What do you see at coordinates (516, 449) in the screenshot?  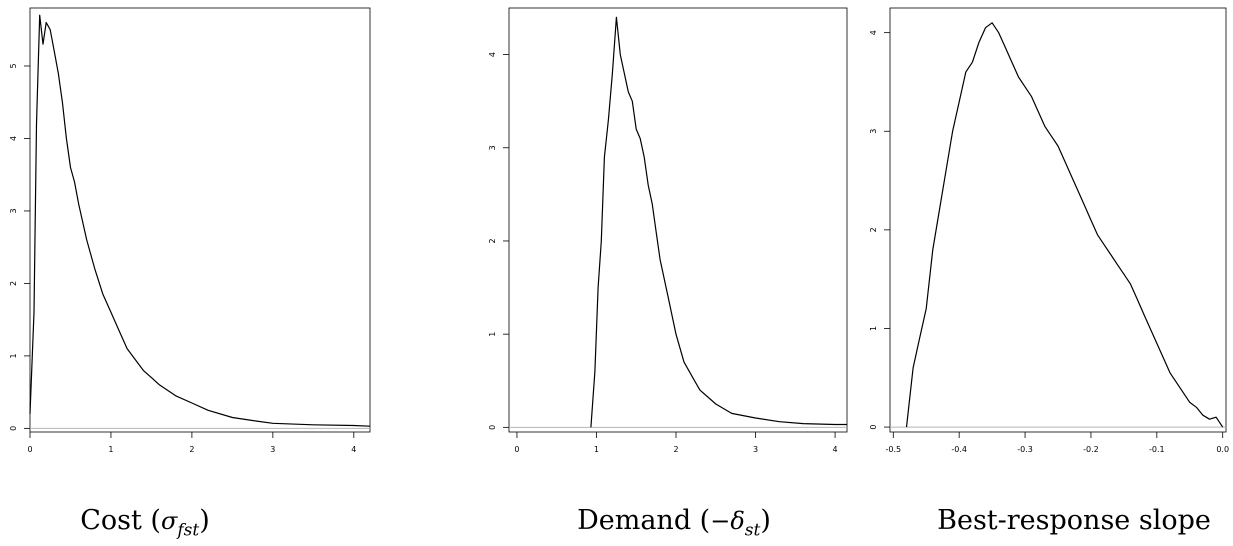 I see `demand-x-tick-label: 0` at bounding box center [516, 449].